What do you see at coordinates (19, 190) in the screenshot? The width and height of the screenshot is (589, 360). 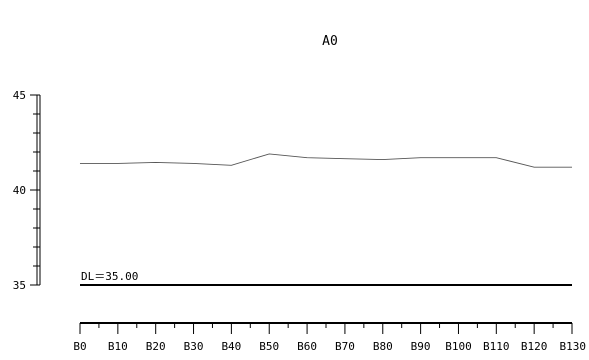 I see `y-tick-label: 40` at bounding box center [19, 190].